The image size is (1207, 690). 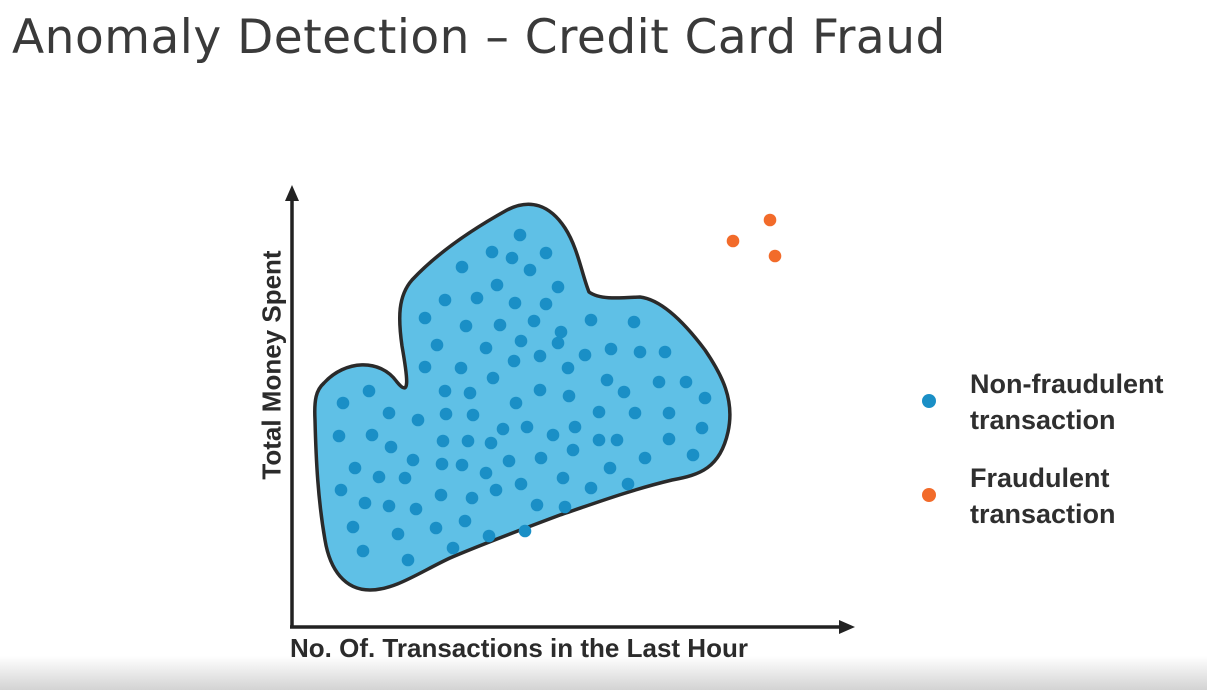 What do you see at coordinates (1067, 384) in the screenshot?
I see `legend-line: Non-fraudulent` at bounding box center [1067, 384].